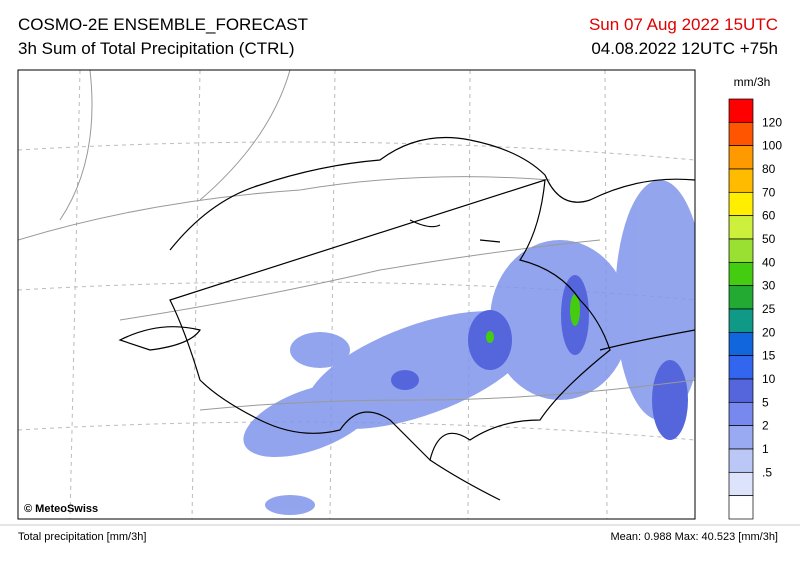  I want to click on legend-label: 120, so click(772, 122).